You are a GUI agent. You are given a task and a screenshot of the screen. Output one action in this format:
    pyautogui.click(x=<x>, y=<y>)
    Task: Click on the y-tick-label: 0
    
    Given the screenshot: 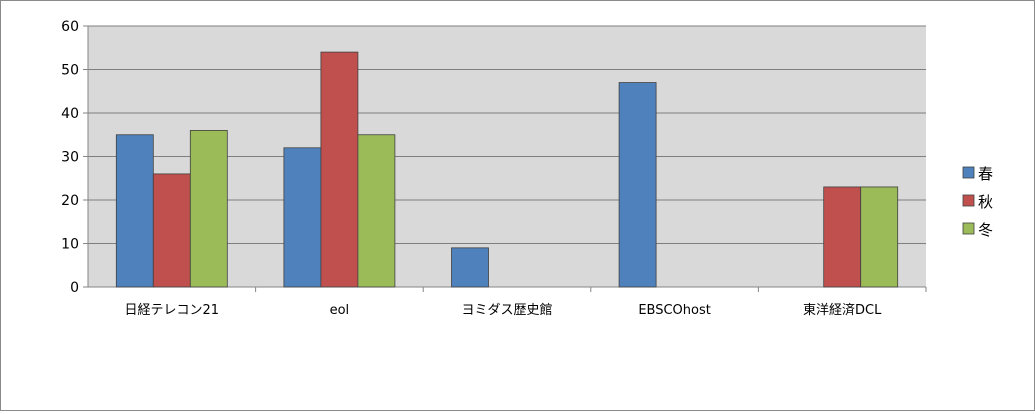 What is the action you would take?
    pyautogui.click(x=74, y=288)
    